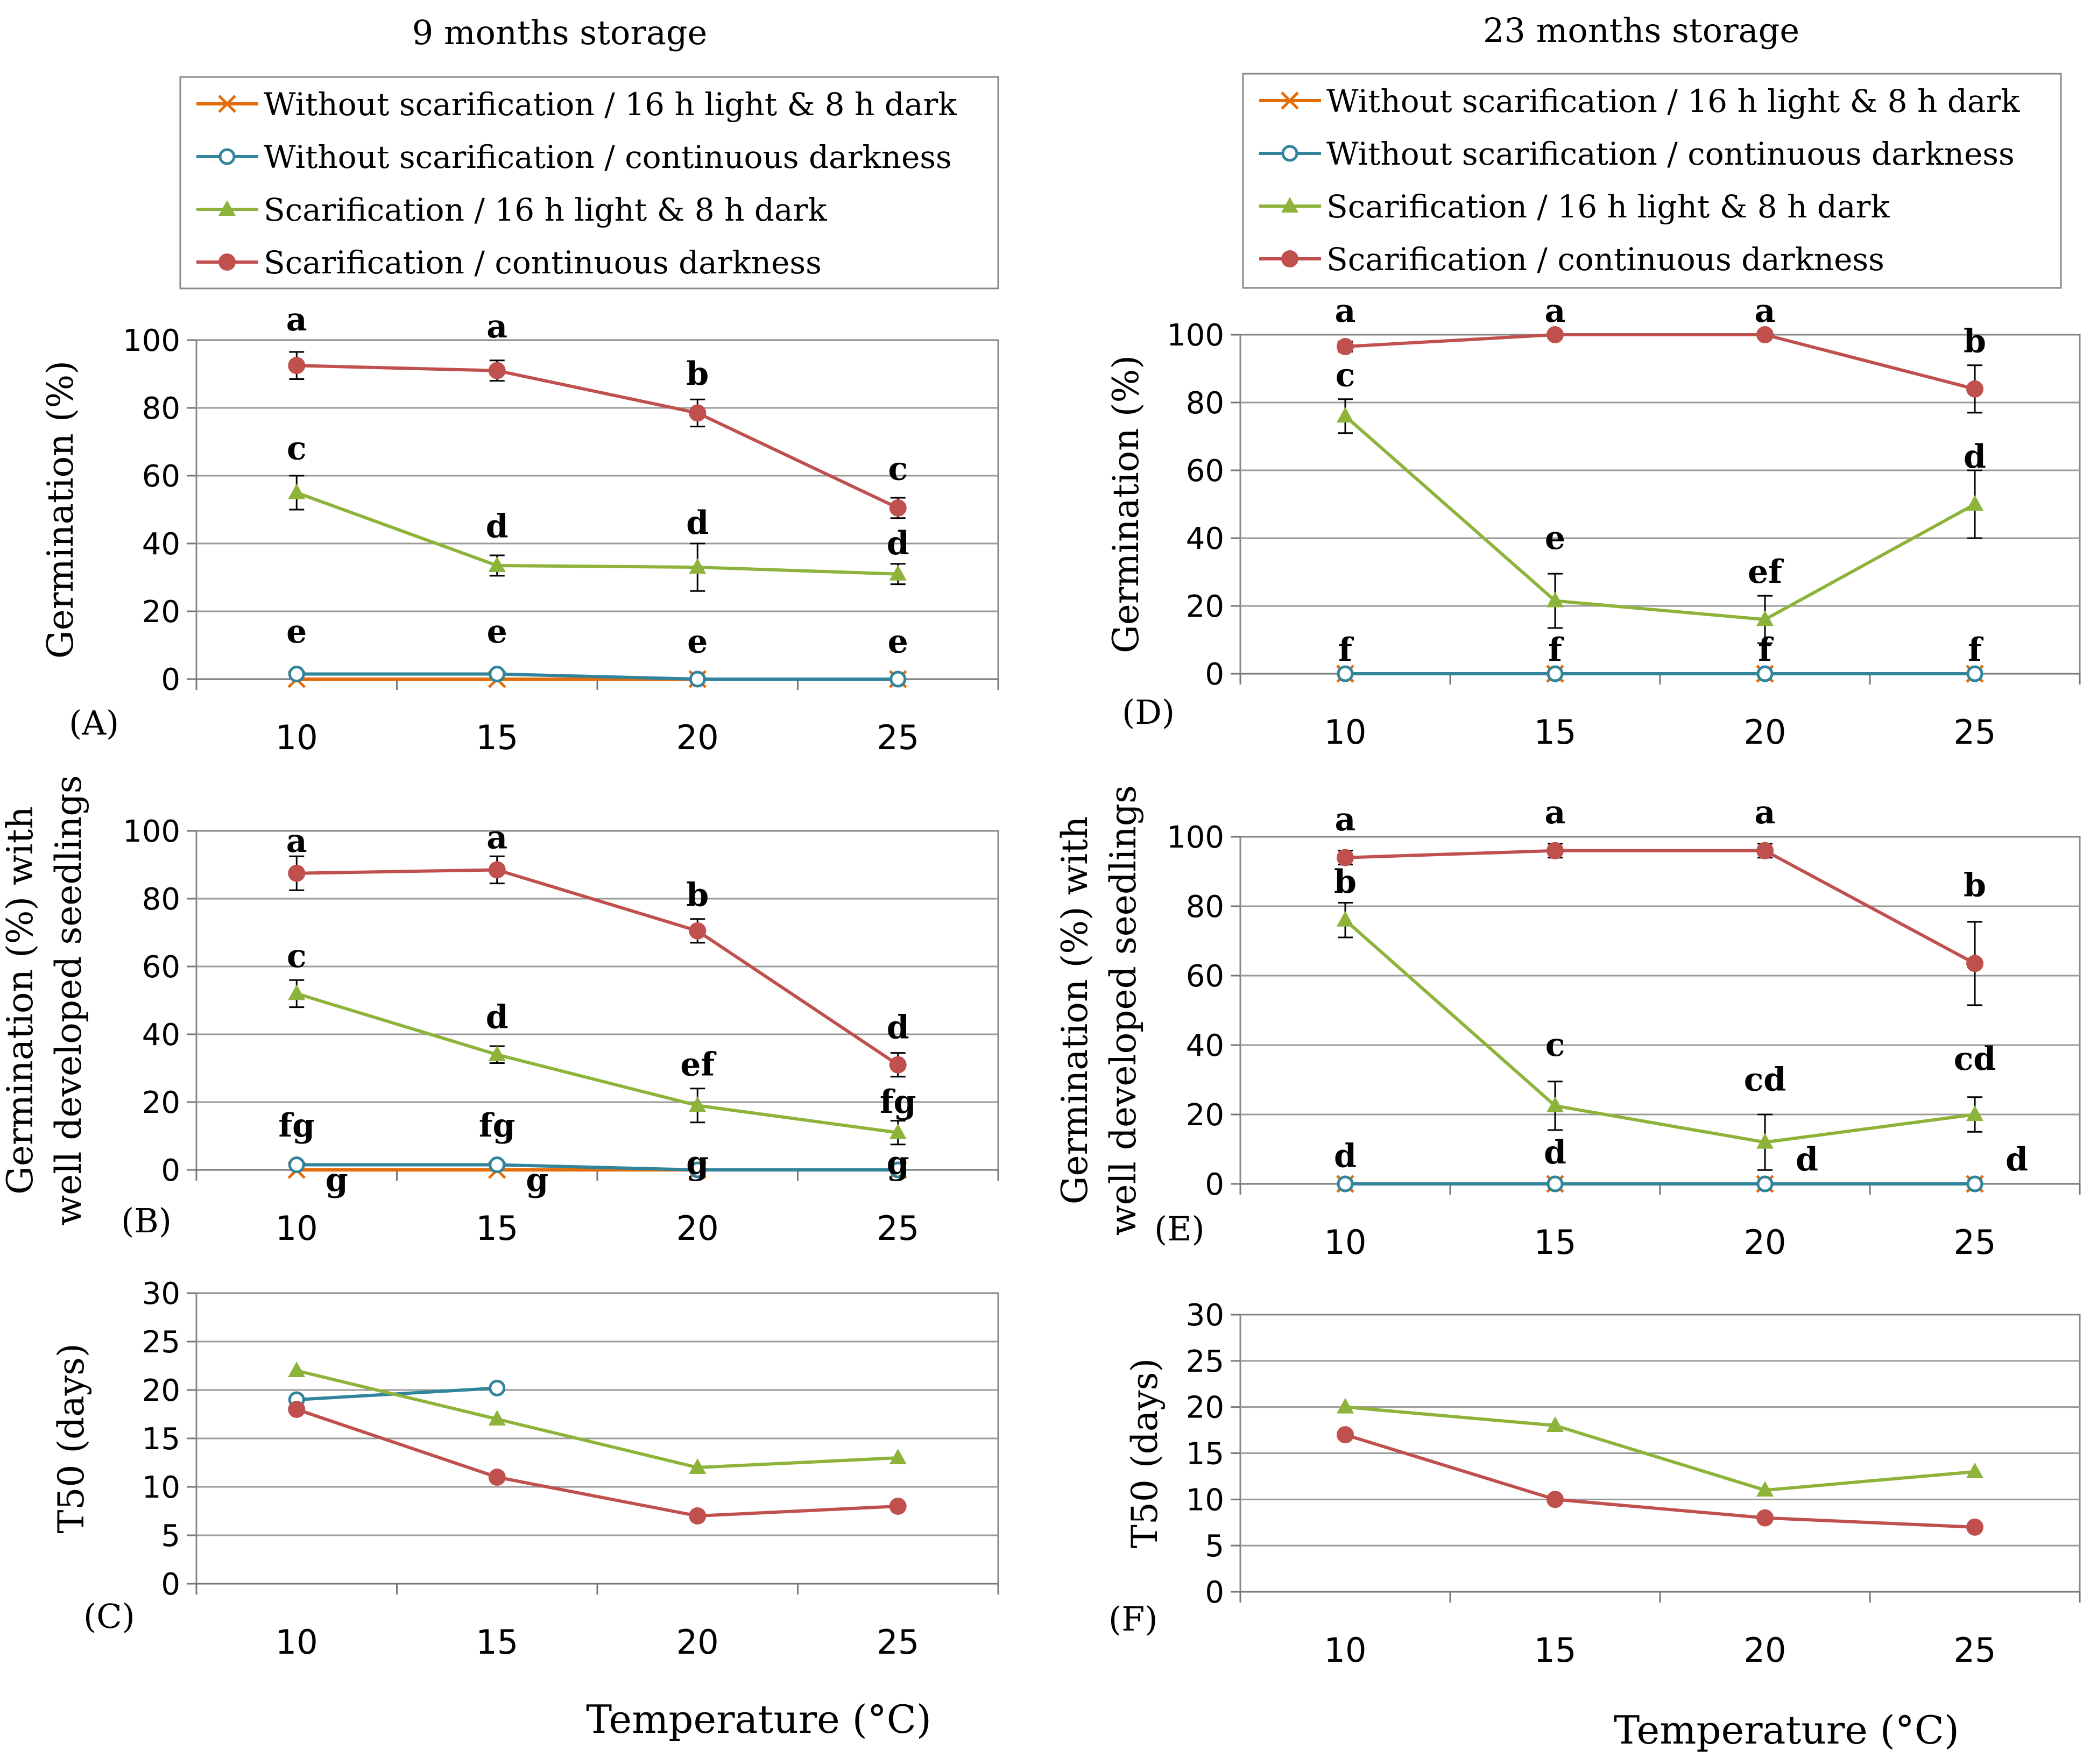 This screenshot has width=2083, height=1764. I want to click on significance-letter: fg, so click(898, 1102).